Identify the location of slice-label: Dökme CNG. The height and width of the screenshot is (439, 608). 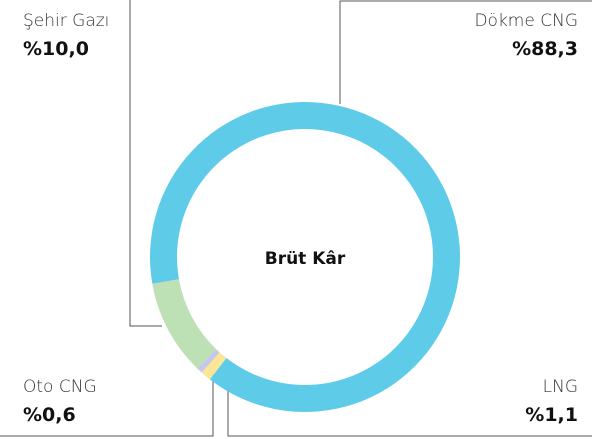
(526, 21).